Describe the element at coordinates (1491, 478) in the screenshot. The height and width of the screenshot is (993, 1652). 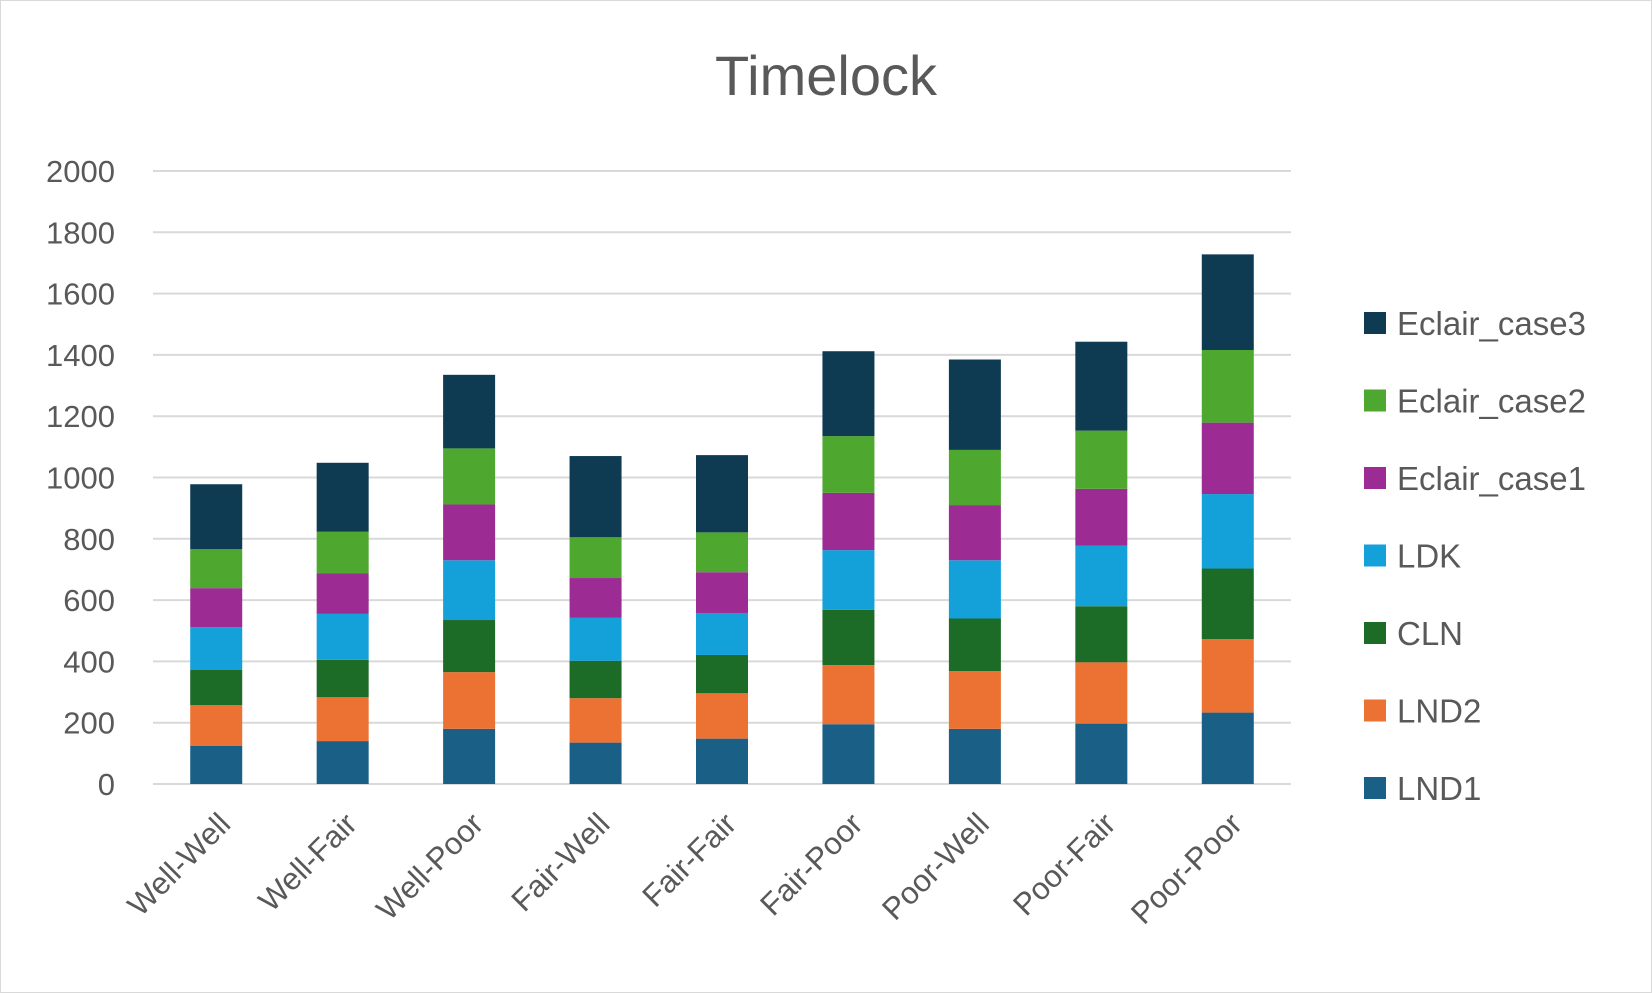
I see `legend-label: Eclair_case1` at that location.